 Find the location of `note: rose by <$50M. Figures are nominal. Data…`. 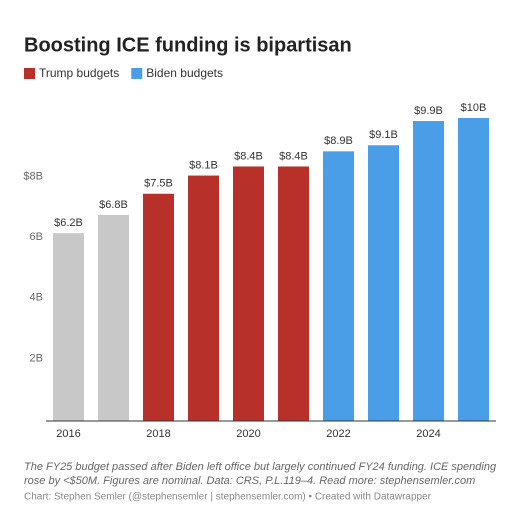

note: rose by <$50M. Figures are nominal. Data… is located at coordinates (249, 481).